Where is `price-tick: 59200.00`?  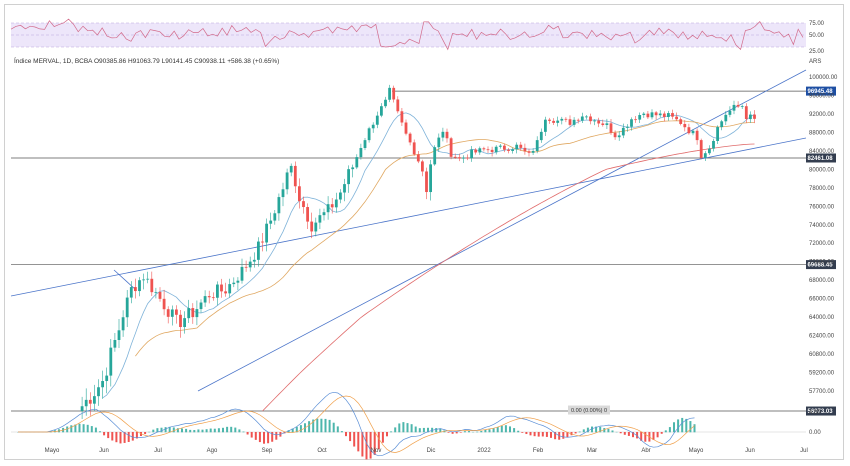
price-tick: 59200.00 is located at coordinates (822, 374).